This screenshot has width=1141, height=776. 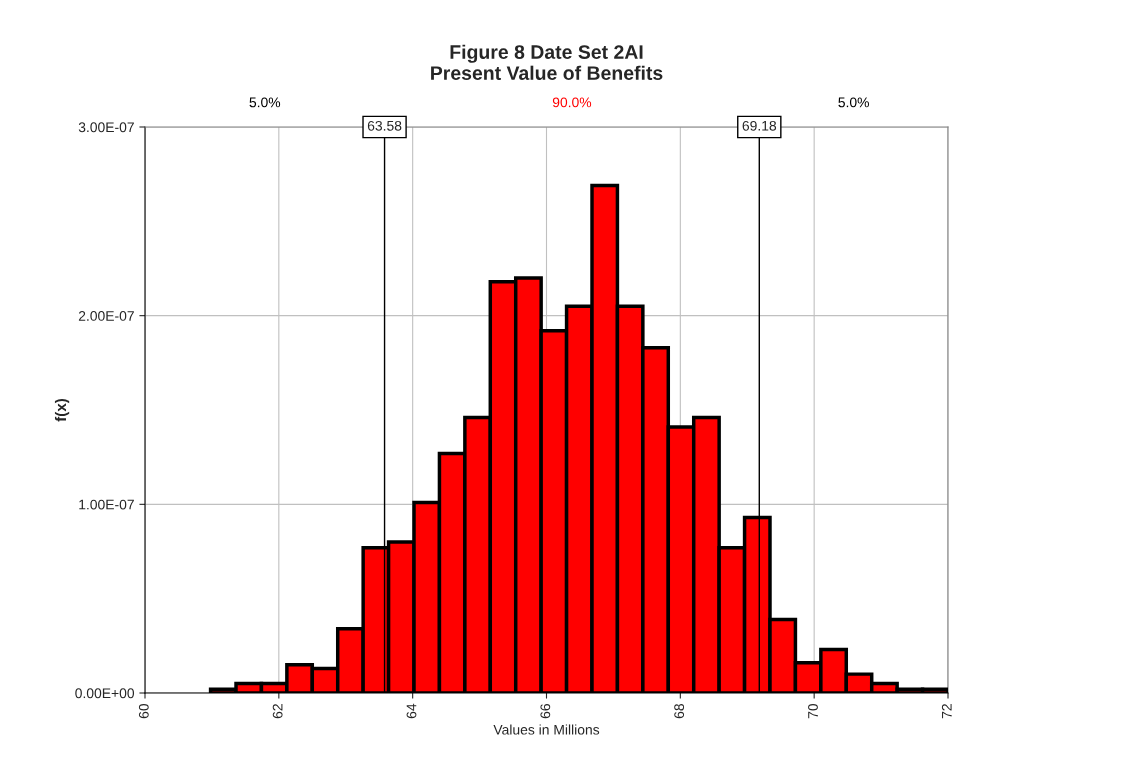 What do you see at coordinates (572, 102) in the screenshot?
I see `text: 90.0%` at bounding box center [572, 102].